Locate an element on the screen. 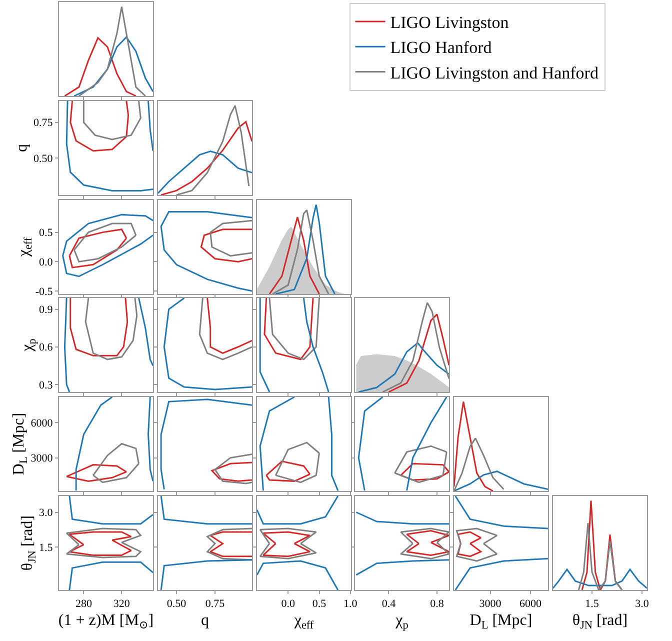 This screenshot has width=672, height=641. y-tick-label: 0.3 is located at coordinates (46, 386).